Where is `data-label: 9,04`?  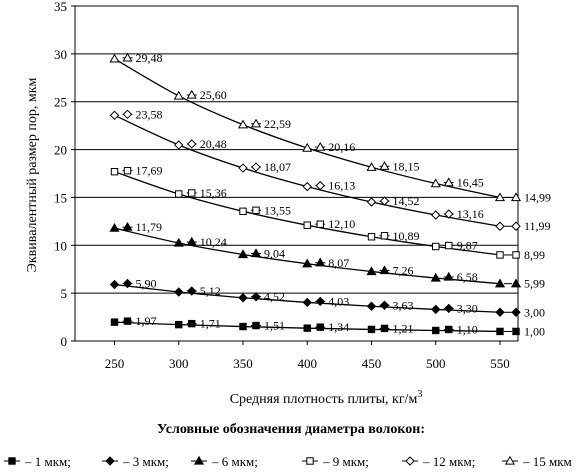 data-label: 9,04 is located at coordinates (274, 253).